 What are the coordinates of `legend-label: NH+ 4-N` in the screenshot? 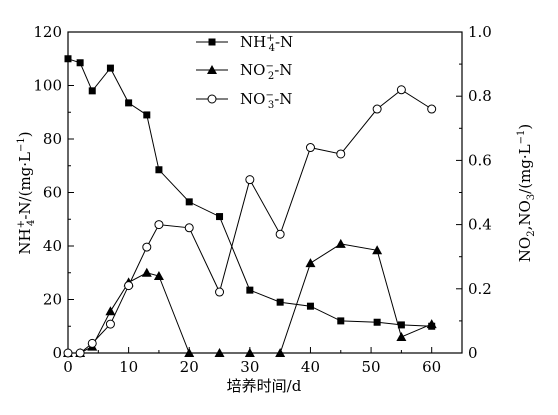 It's located at (266, 43).